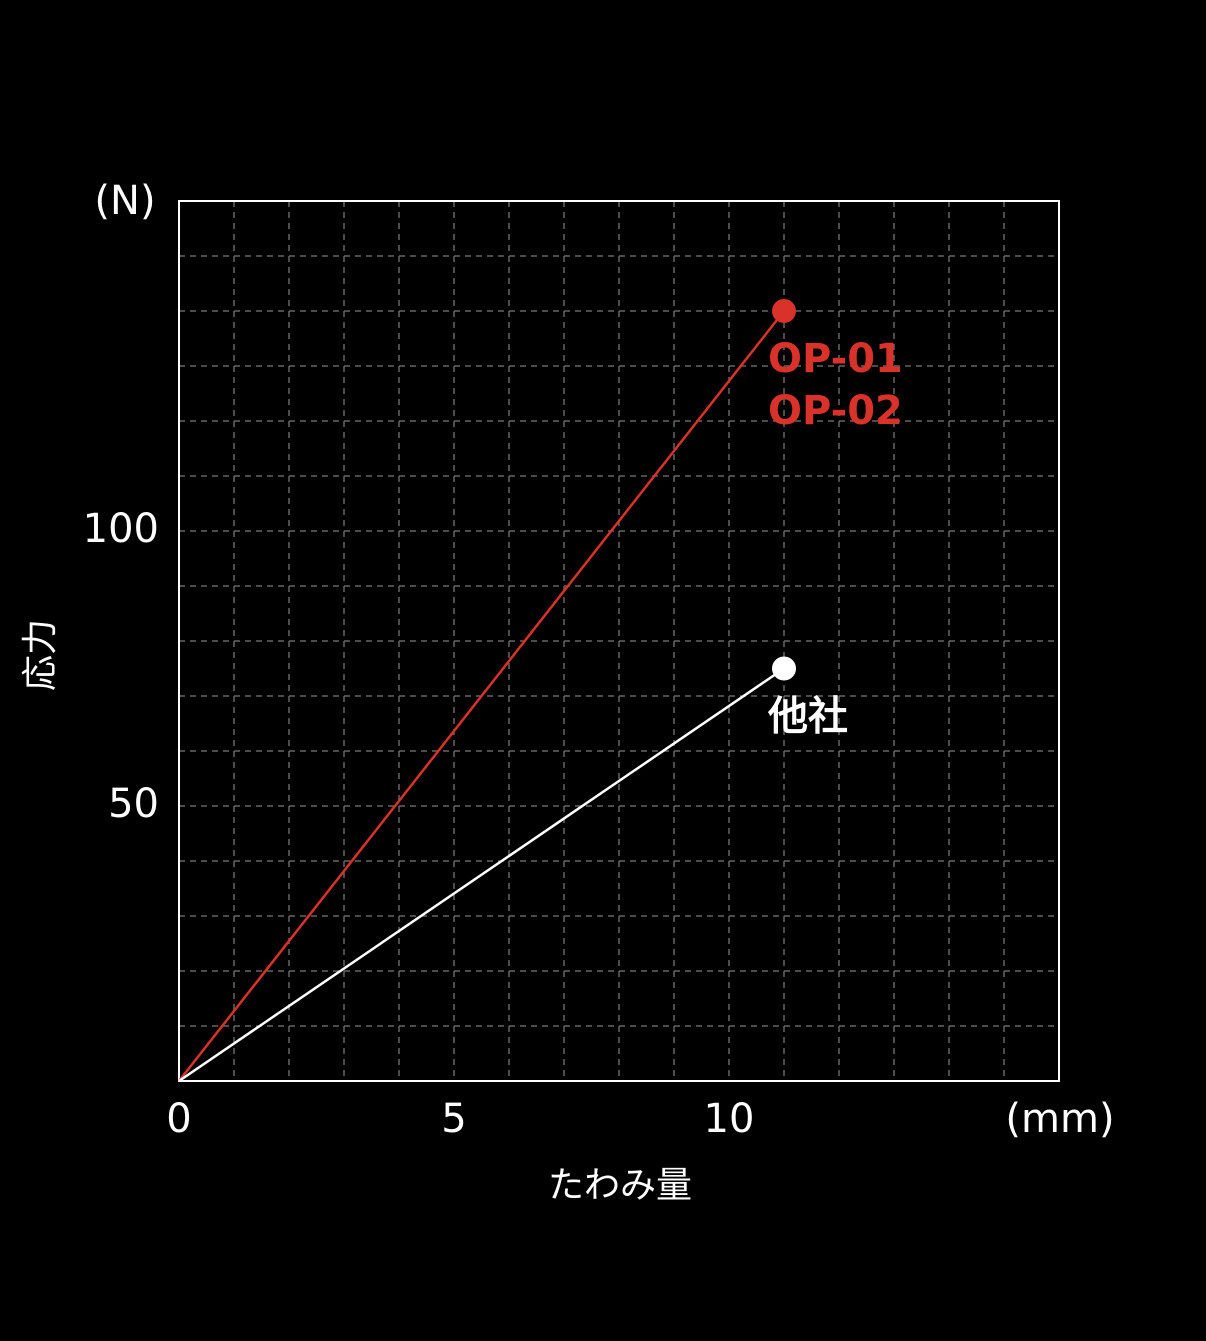 The image size is (1206, 1341). Describe the element at coordinates (1059, 1119) in the screenshot. I see `x-unit: (mm)` at that location.